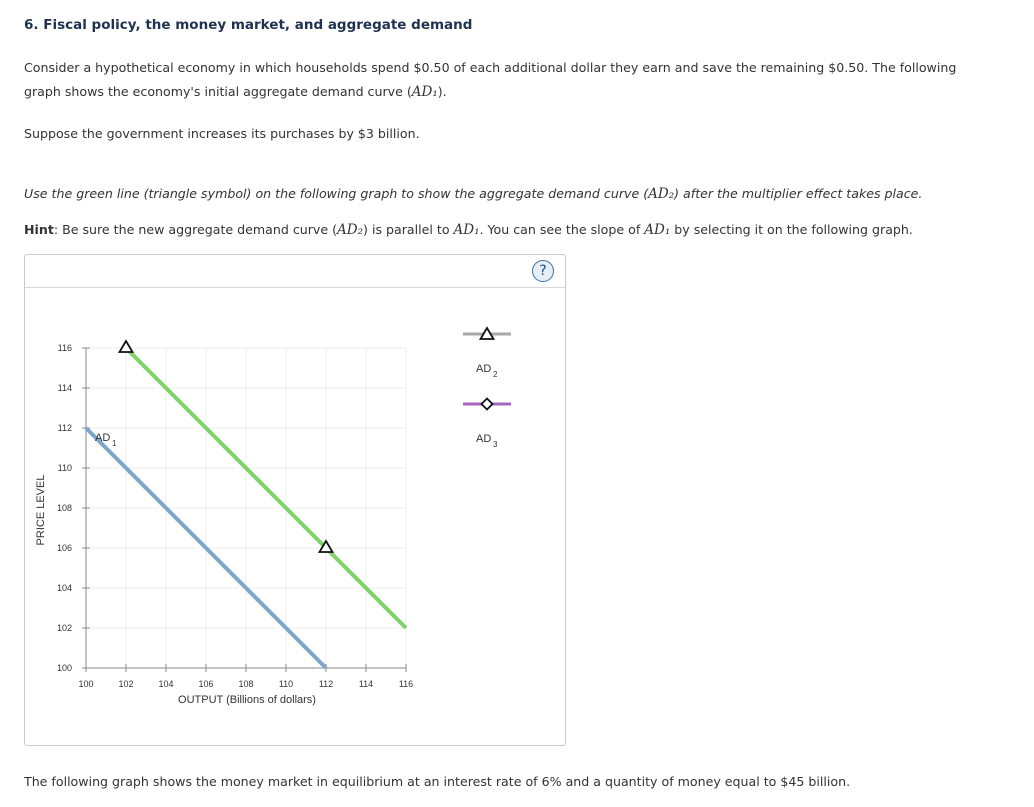 The width and height of the screenshot is (1034, 807). I want to click on y-tick-label: 110, so click(65, 468).